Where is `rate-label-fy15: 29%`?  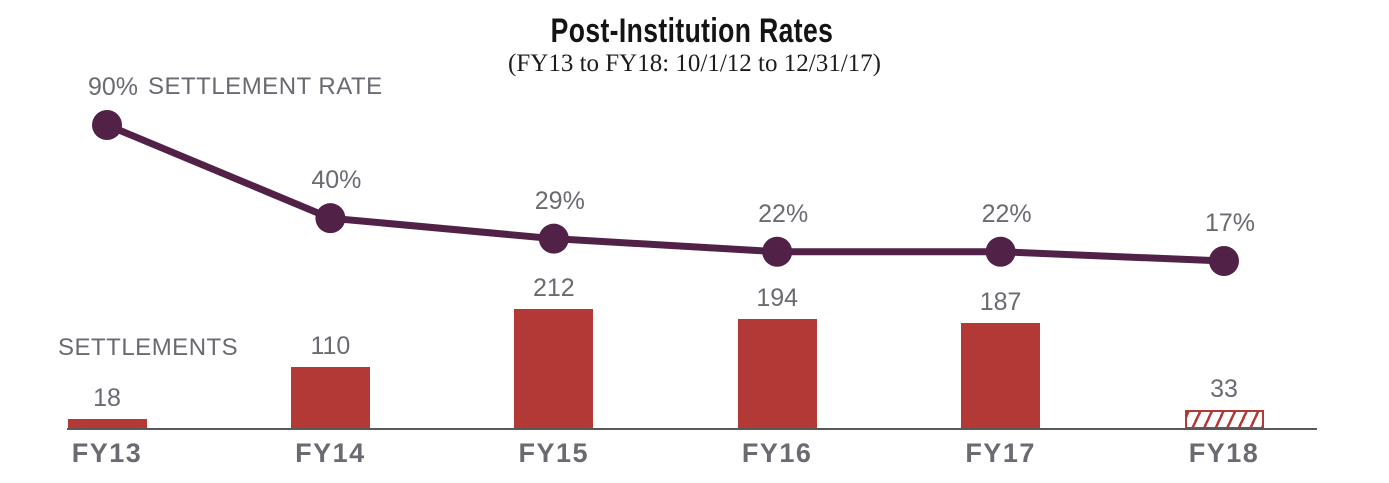 rate-label-fy15: 29% is located at coordinates (559, 200).